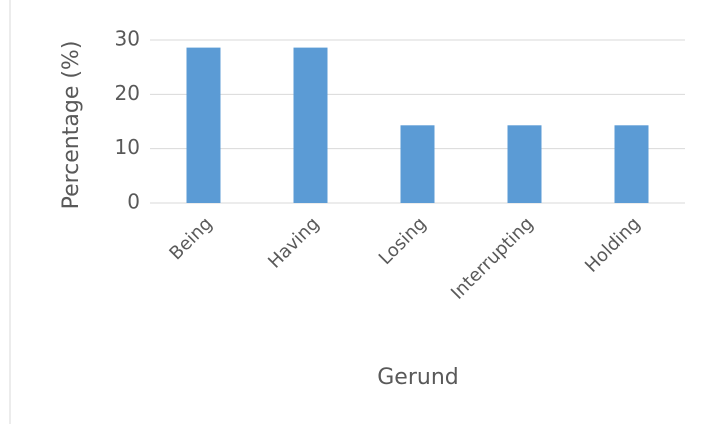 The width and height of the screenshot is (703, 424). What do you see at coordinates (133, 202) in the screenshot?
I see `y-tick-label: 0` at bounding box center [133, 202].